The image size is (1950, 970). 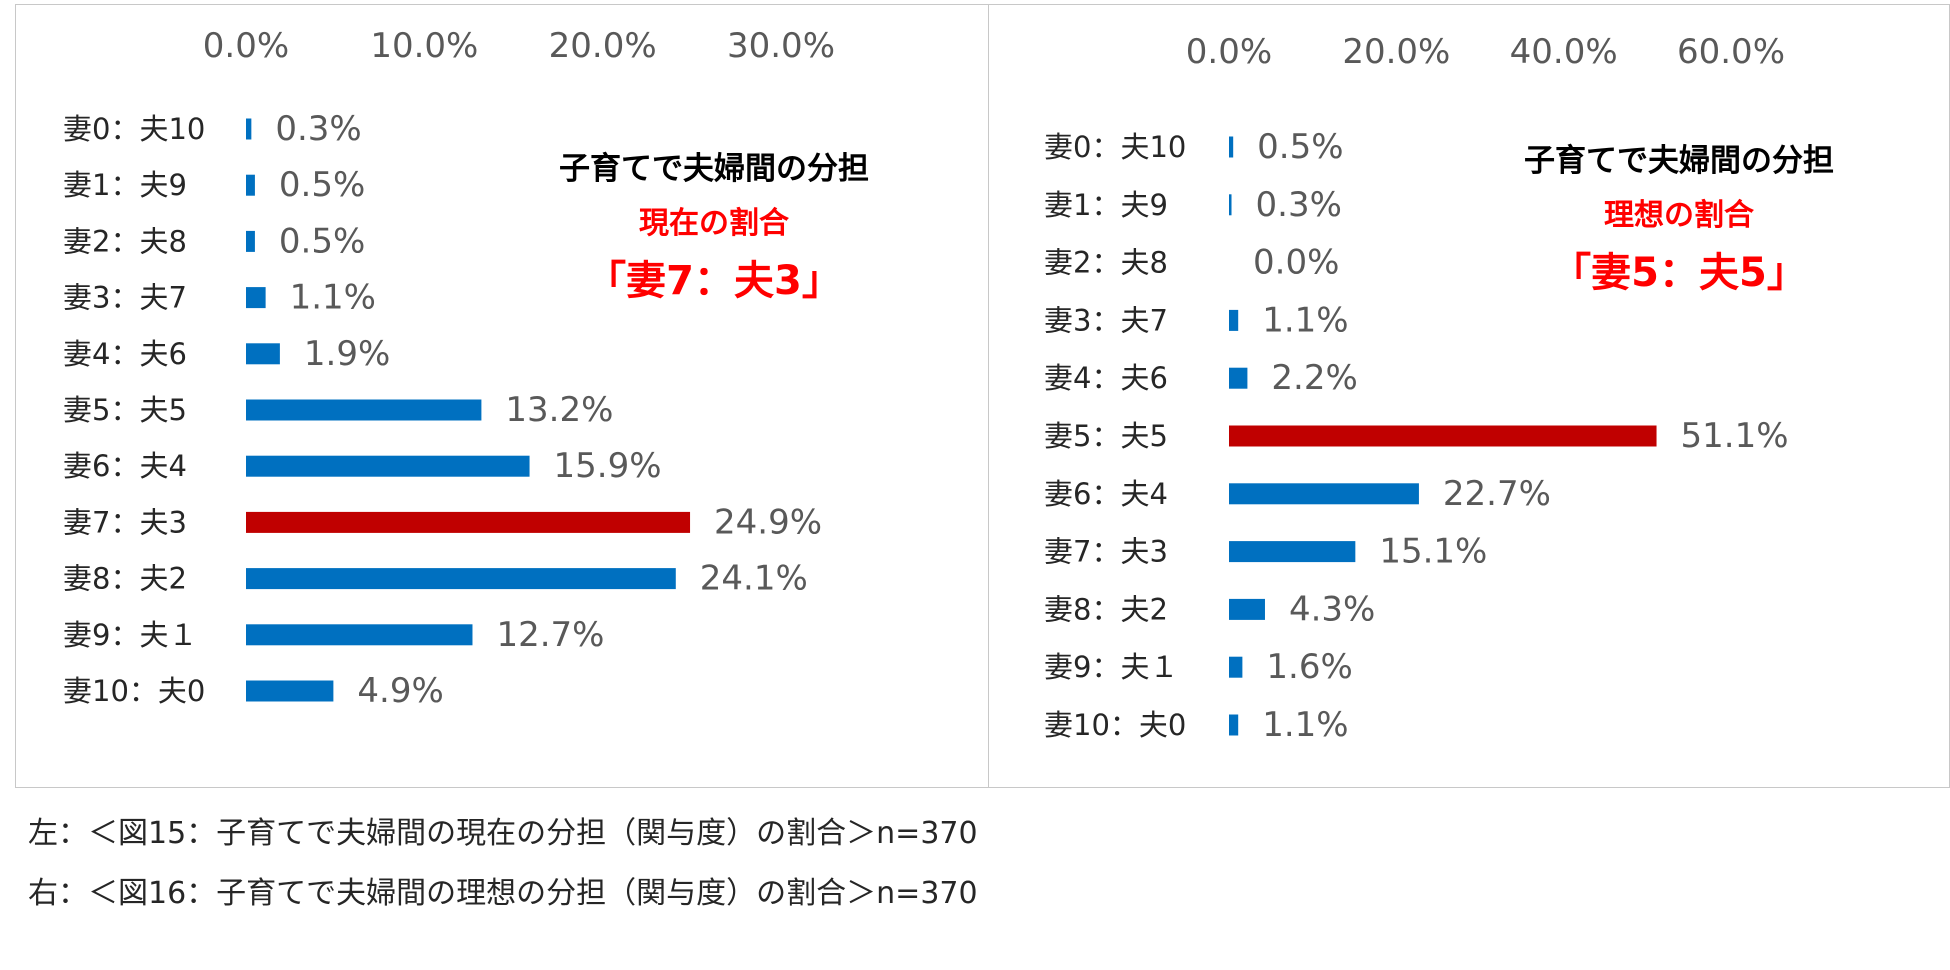 I want to click on value-label: 15.9%, so click(x=608, y=466).